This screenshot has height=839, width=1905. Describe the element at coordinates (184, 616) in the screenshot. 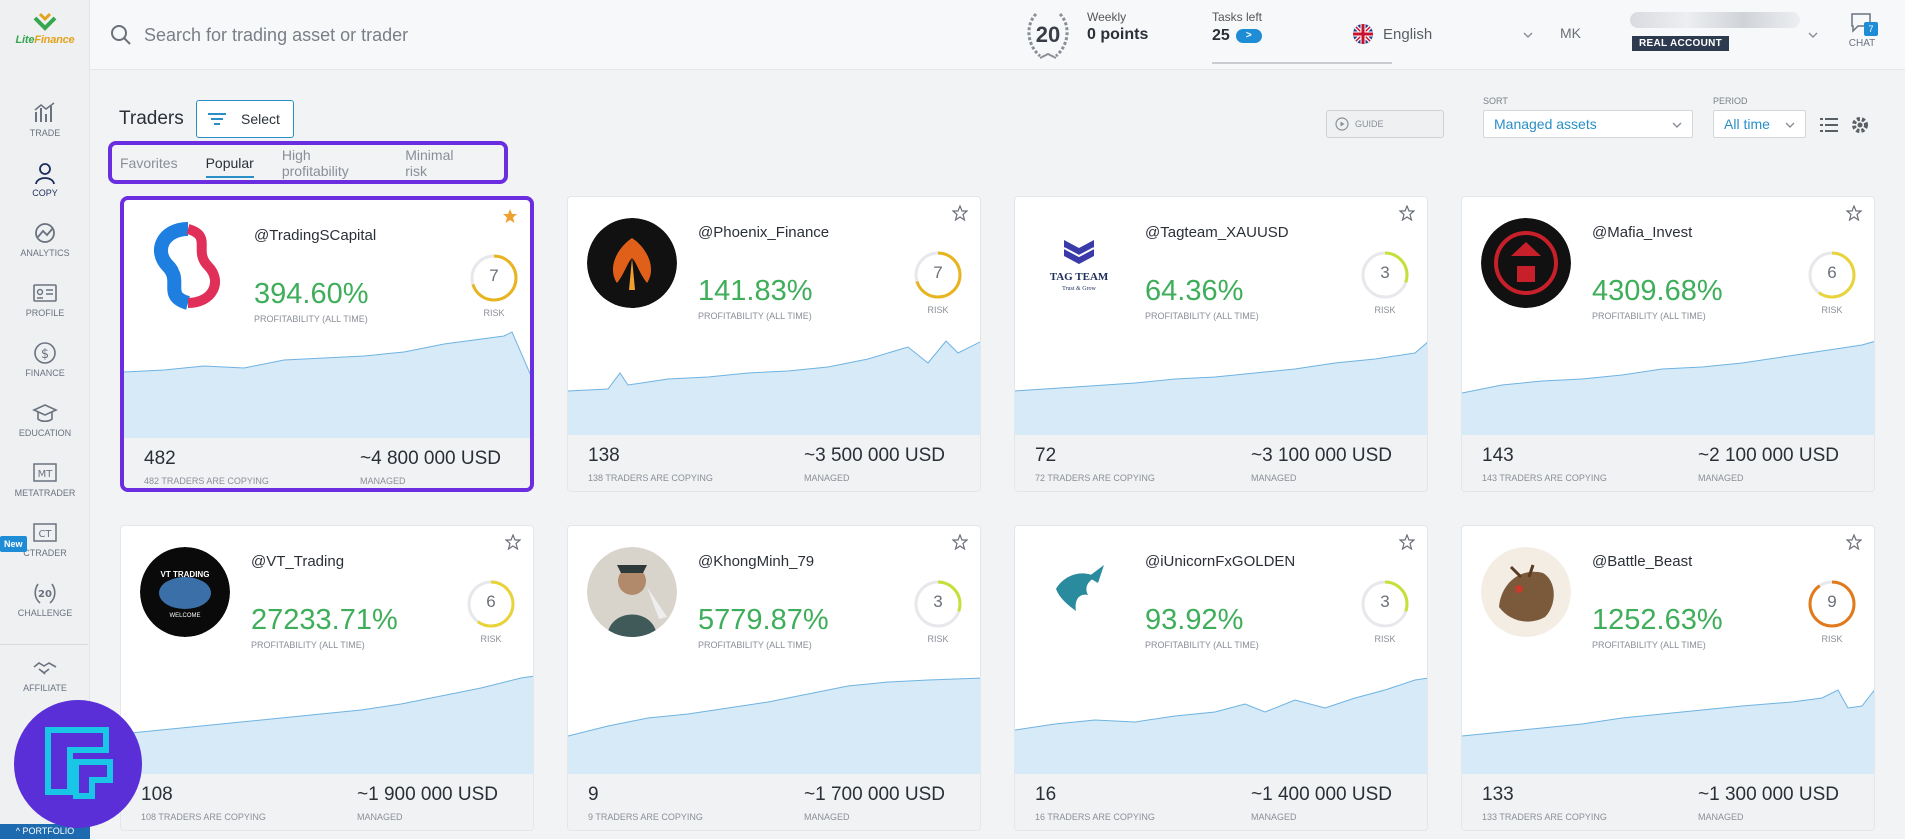

I see `svg-text: WELCOME` at that location.